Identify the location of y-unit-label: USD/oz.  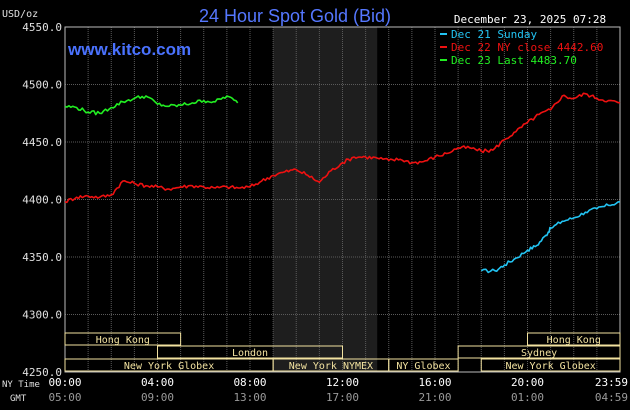
(20, 14).